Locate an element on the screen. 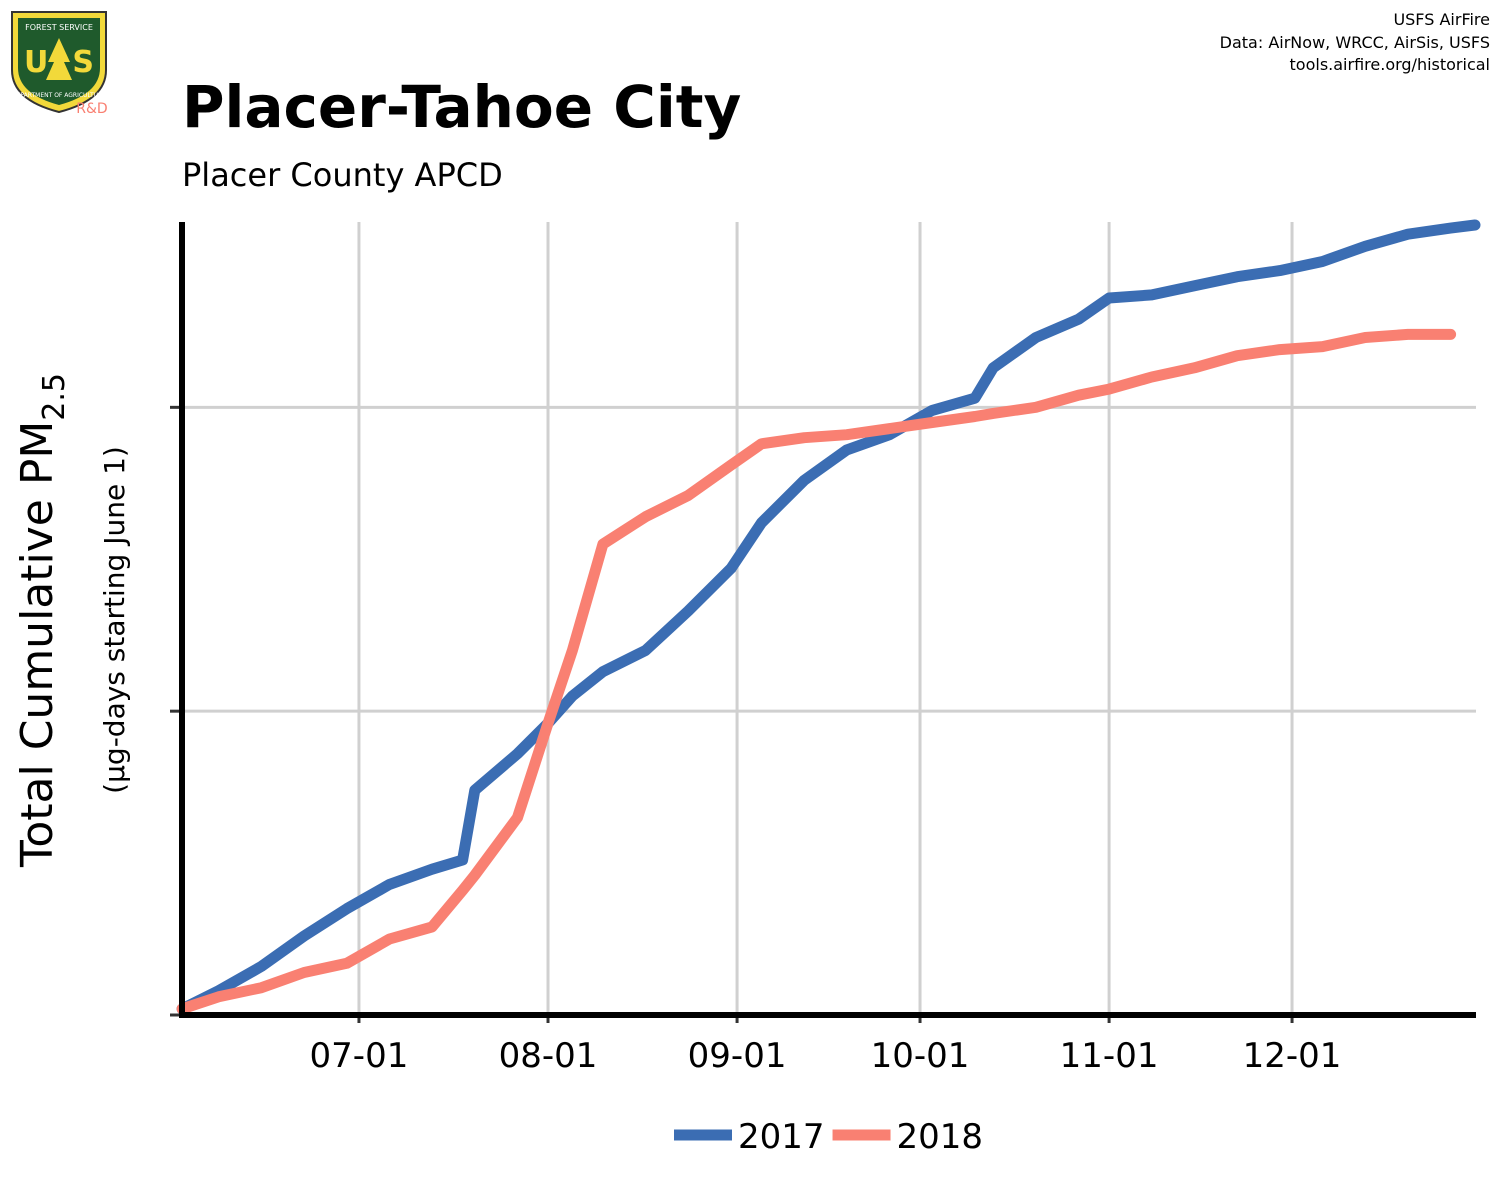 This screenshot has width=1500, height=1200. x-tick-label: 08-01 is located at coordinates (548, 1056).